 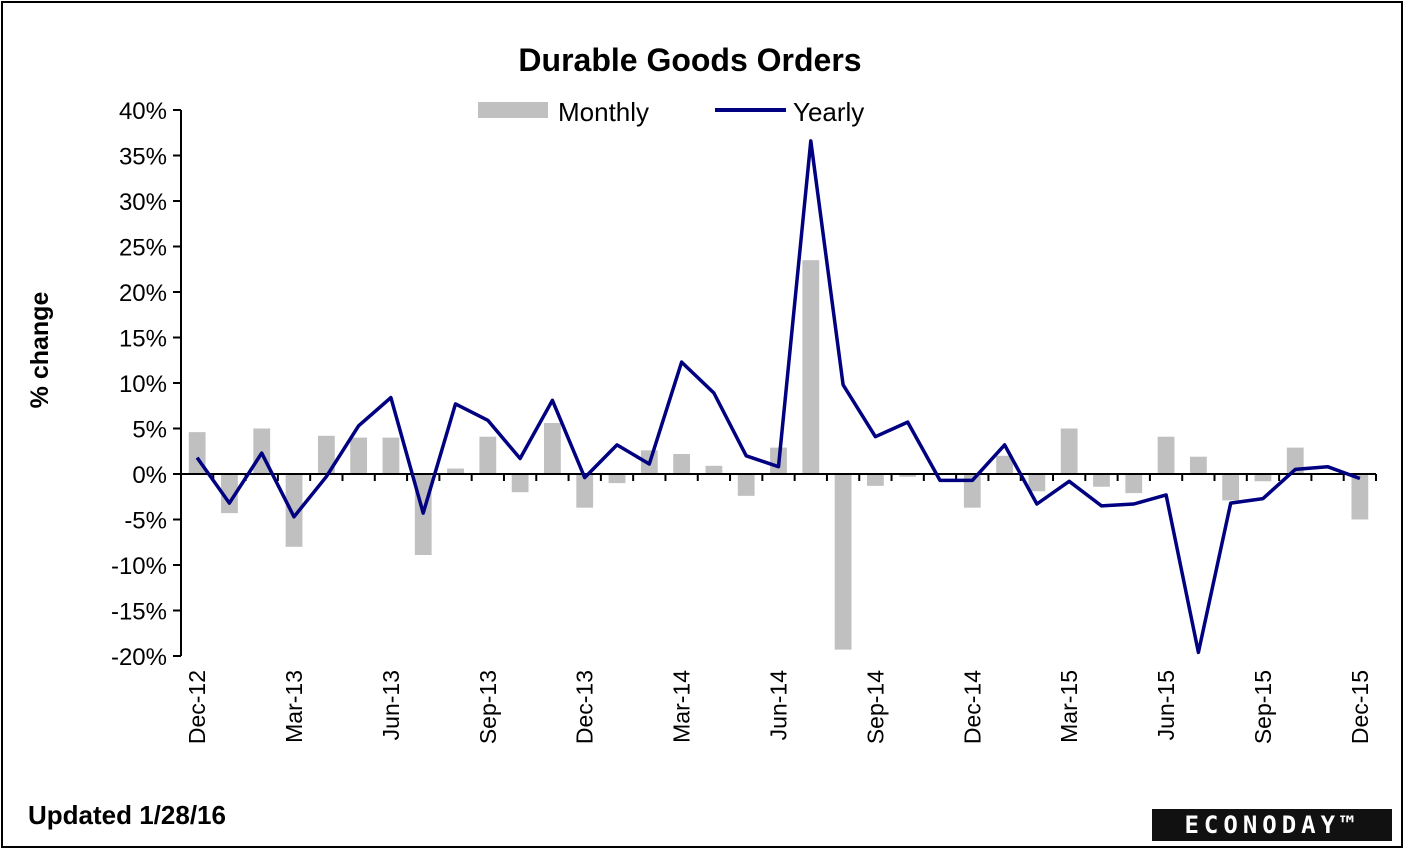 I want to click on x-tick-label: Mar-15, so click(x=1069, y=706).